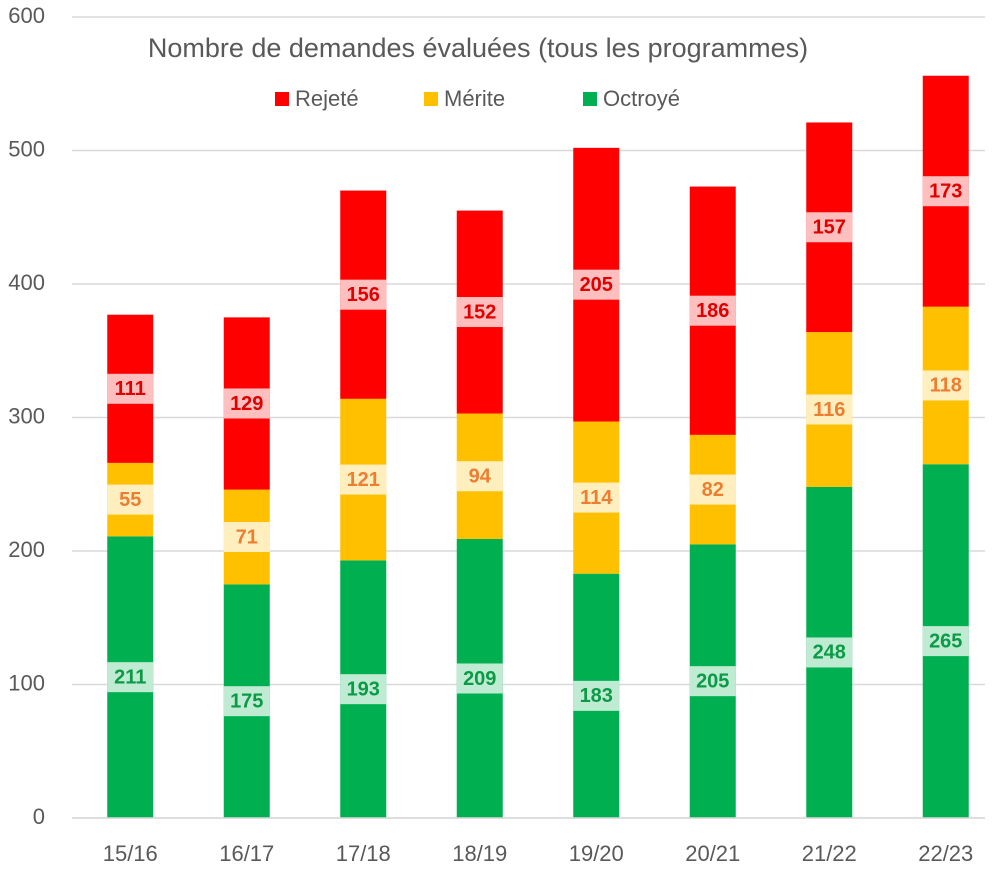 The height and width of the screenshot is (870, 1005). I want to click on legend-label: Octroyé, so click(641, 98).